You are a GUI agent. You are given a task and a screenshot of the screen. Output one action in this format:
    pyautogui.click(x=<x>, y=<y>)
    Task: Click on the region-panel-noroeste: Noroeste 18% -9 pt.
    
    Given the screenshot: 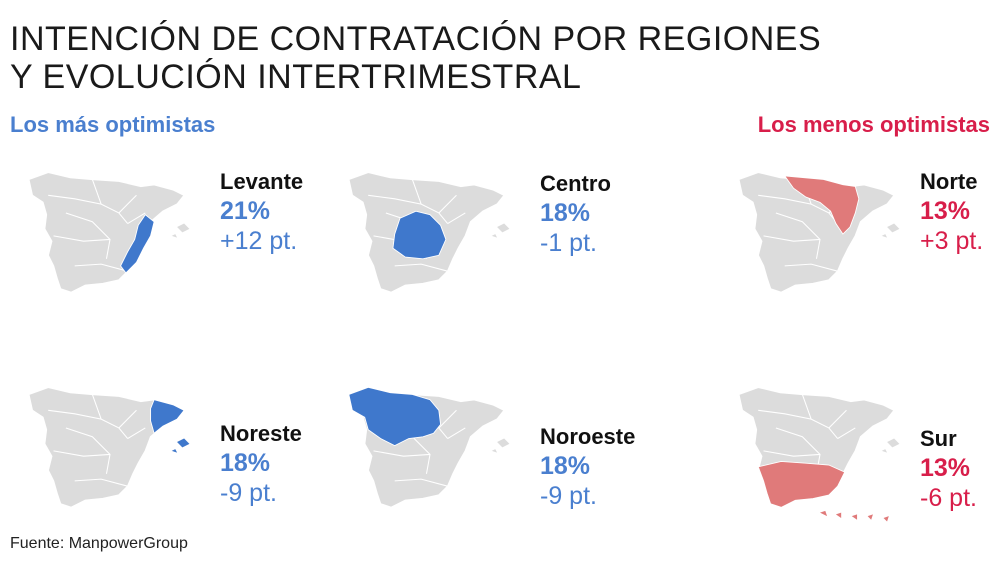 What is the action you would take?
    pyautogui.click(x=485, y=470)
    